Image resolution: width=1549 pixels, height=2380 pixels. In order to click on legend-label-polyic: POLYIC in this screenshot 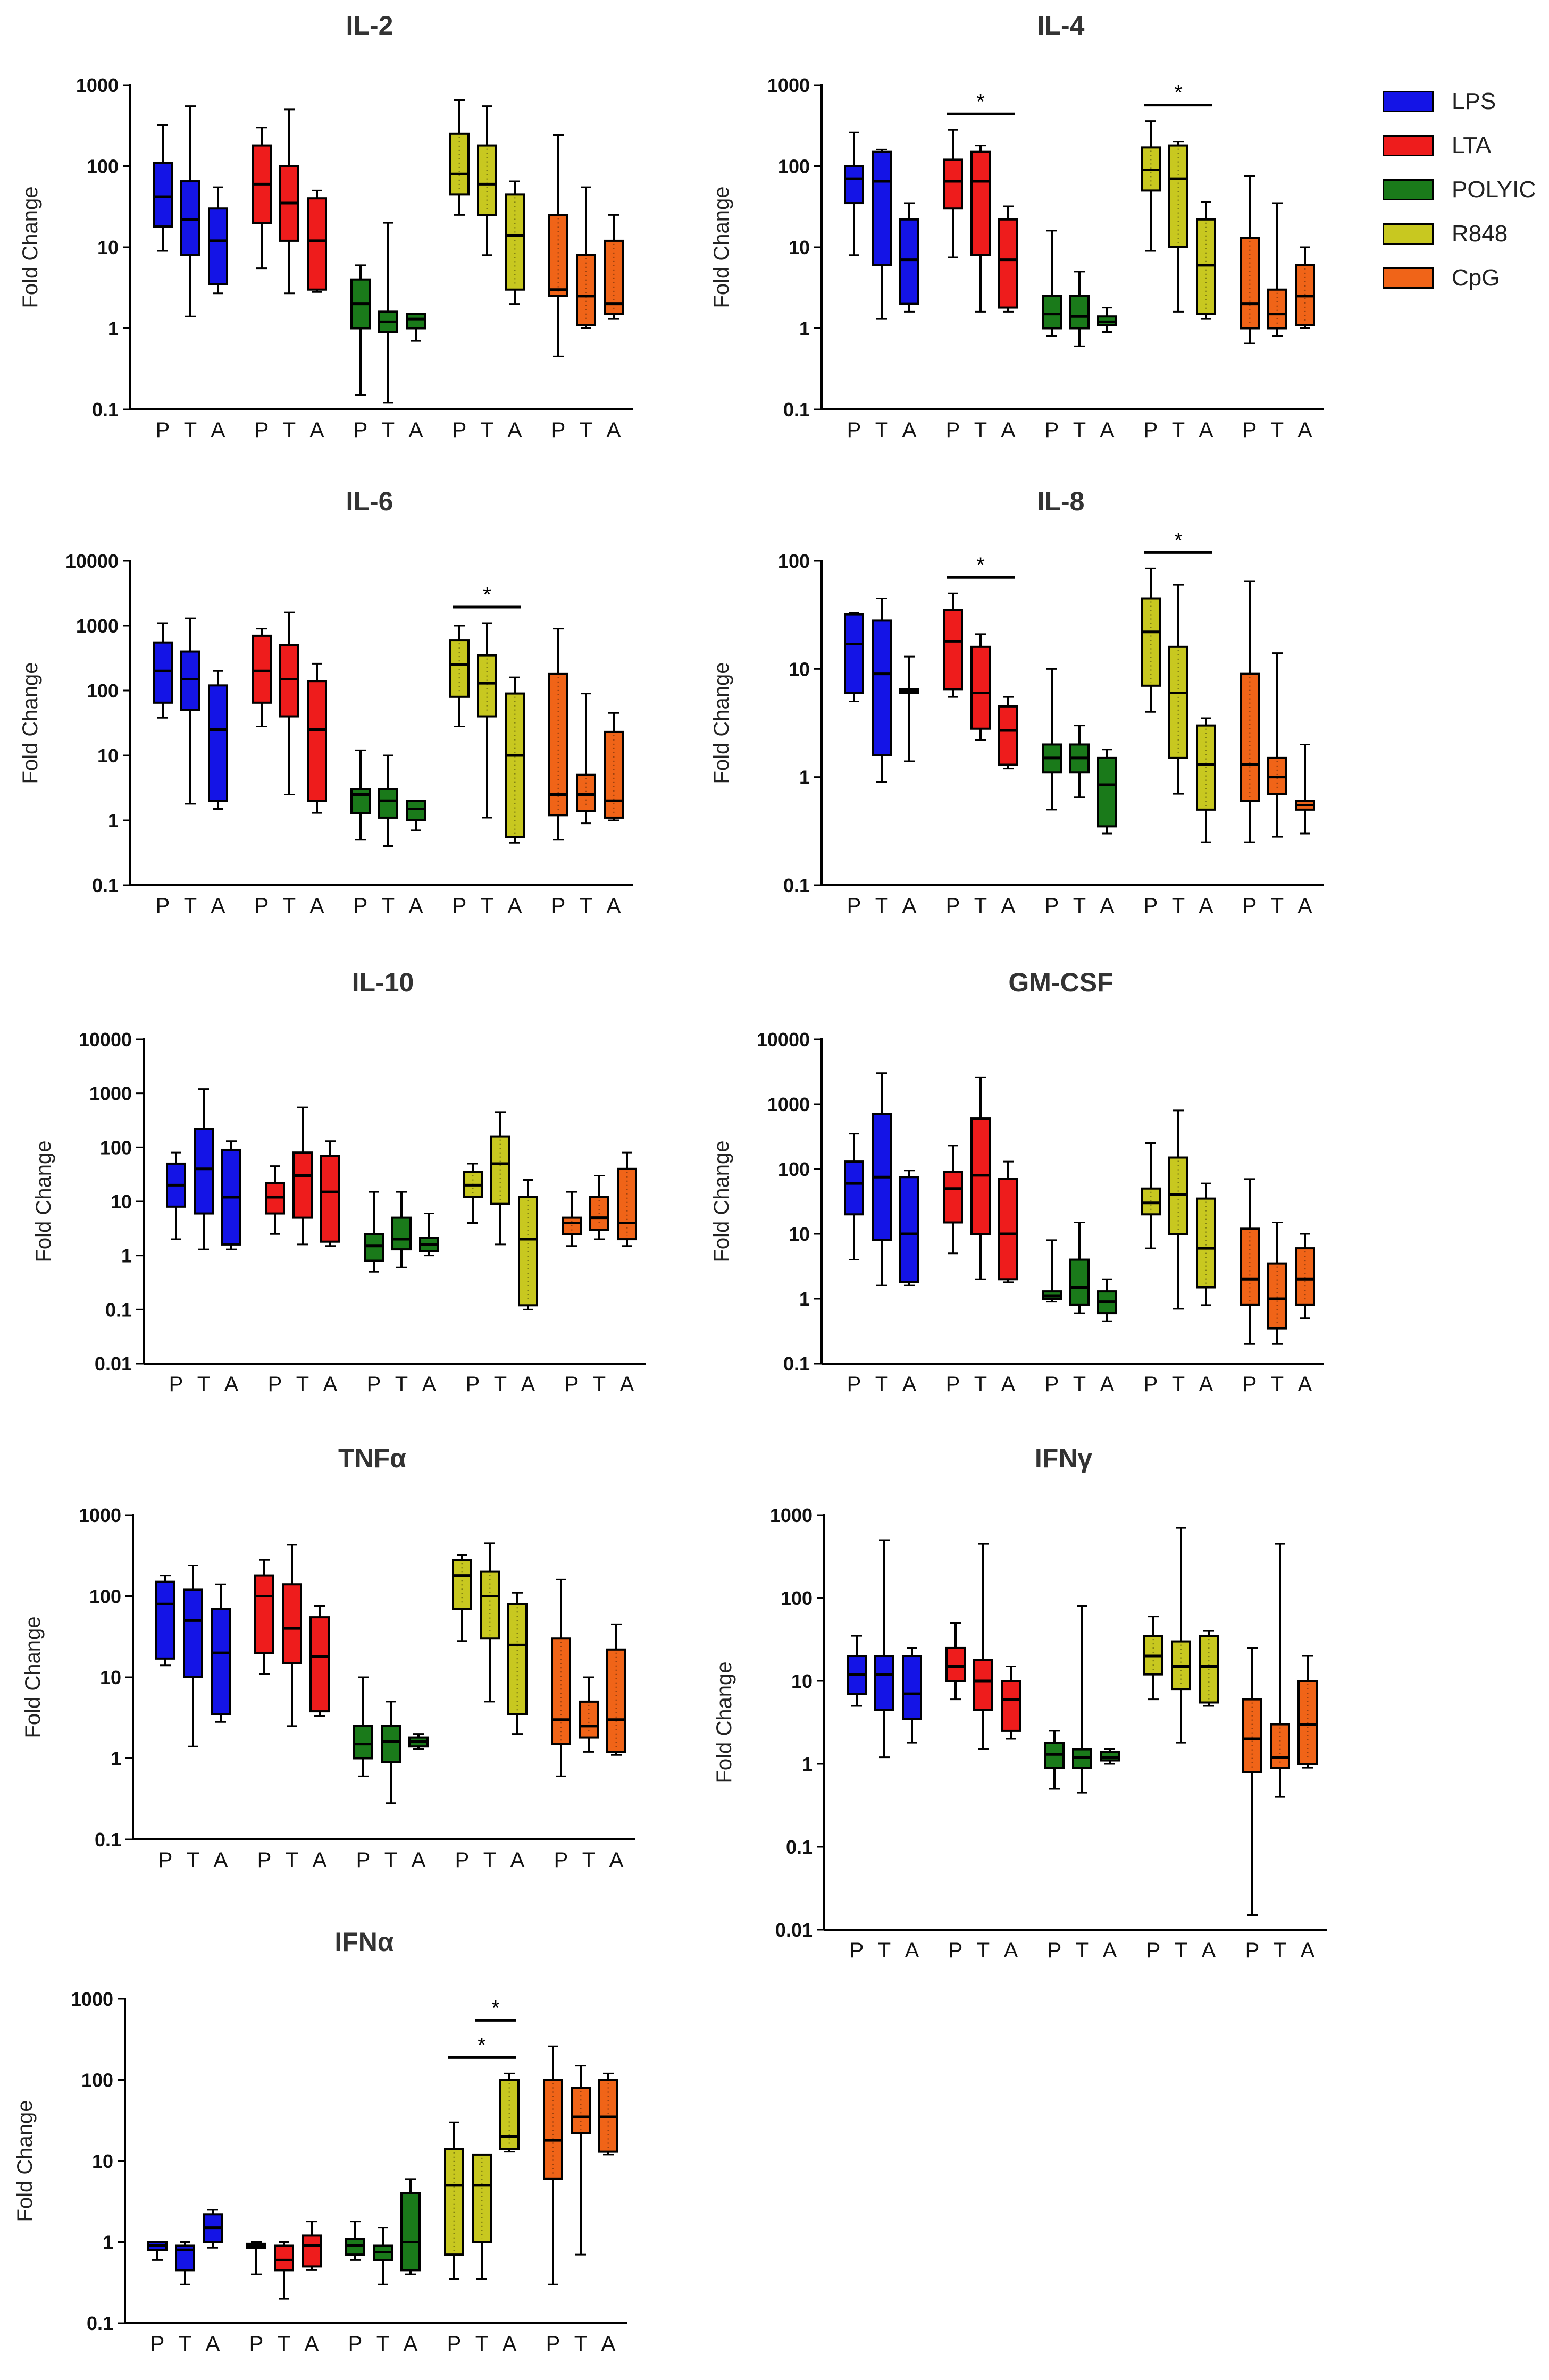, I will do `click(1494, 190)`.